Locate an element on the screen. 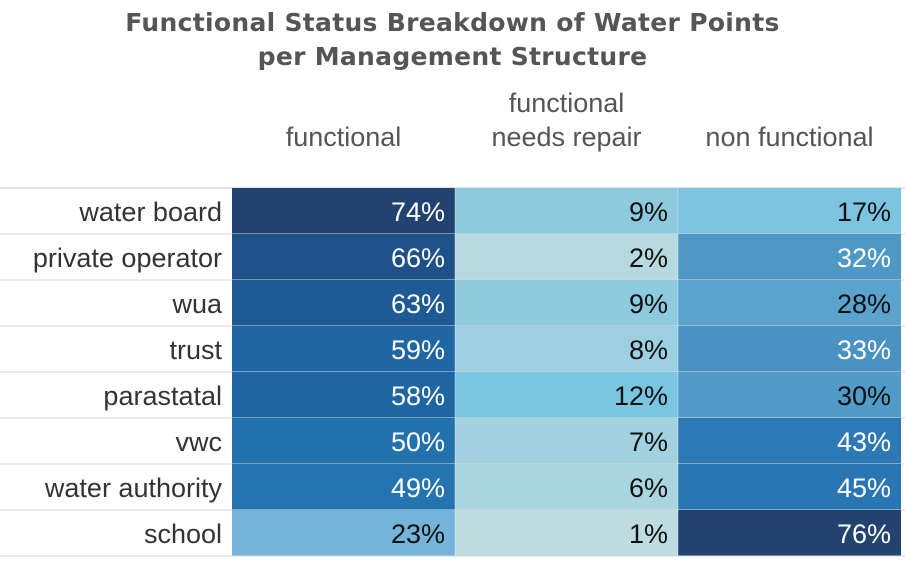 This screenshot has height=562, width=905. cell-label-7-2: 76% is located at coordinates (864, 534).